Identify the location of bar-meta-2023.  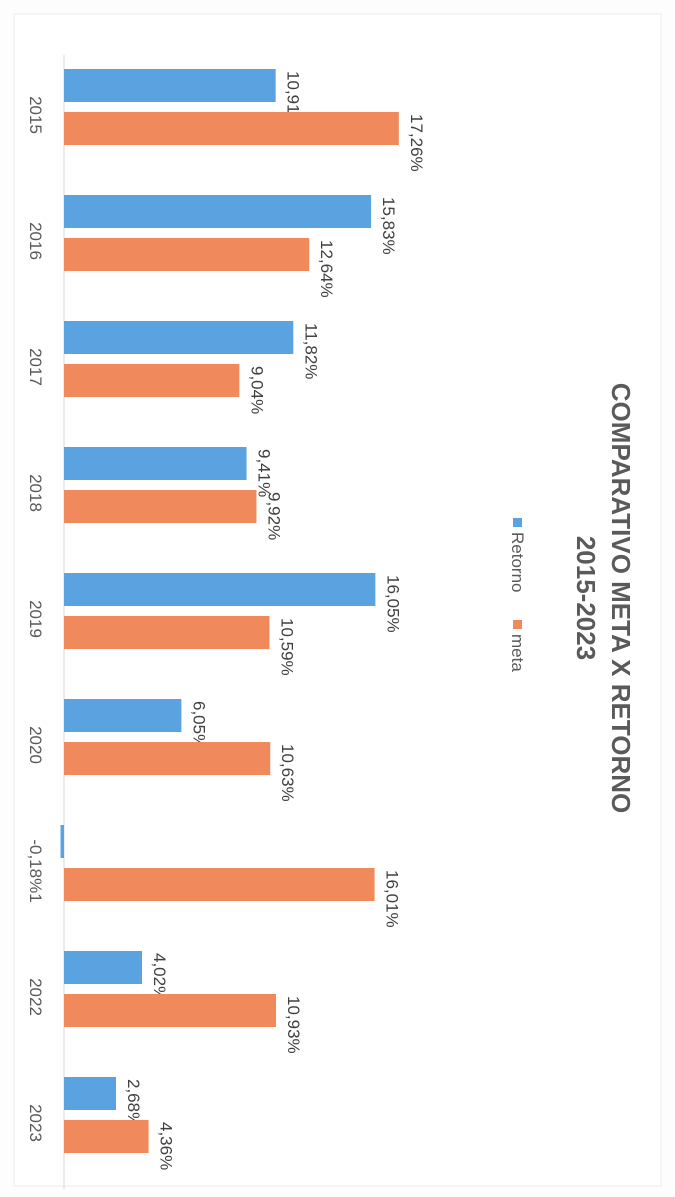
(106, 1136).